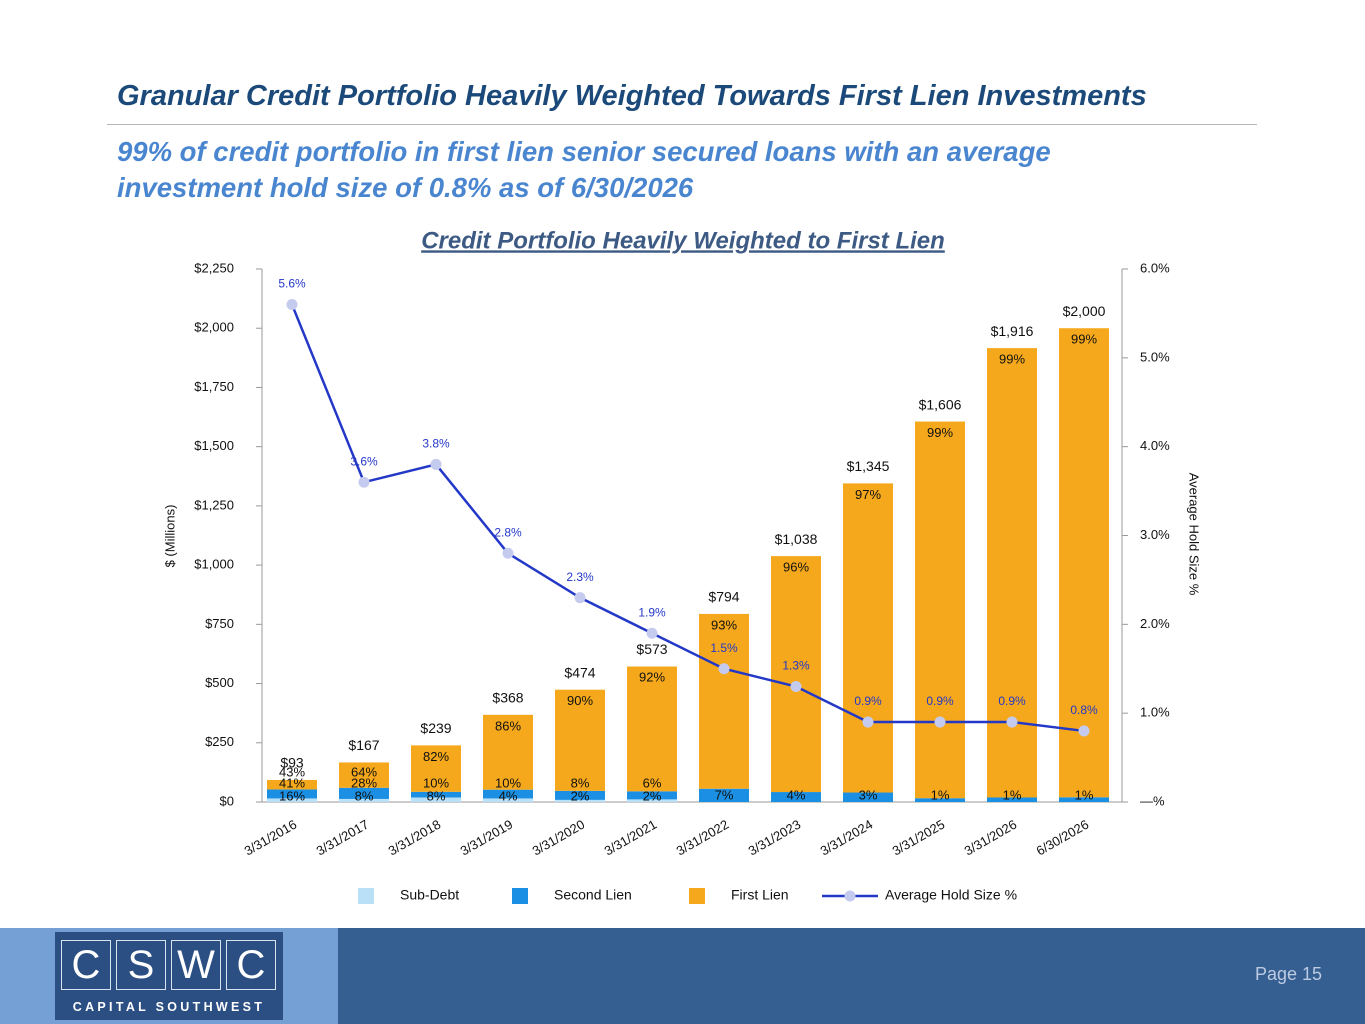 The height and width of the screenshot is (1024, 1365). I want to click on y-axis-title: $ (Millions), so click(169, 536).